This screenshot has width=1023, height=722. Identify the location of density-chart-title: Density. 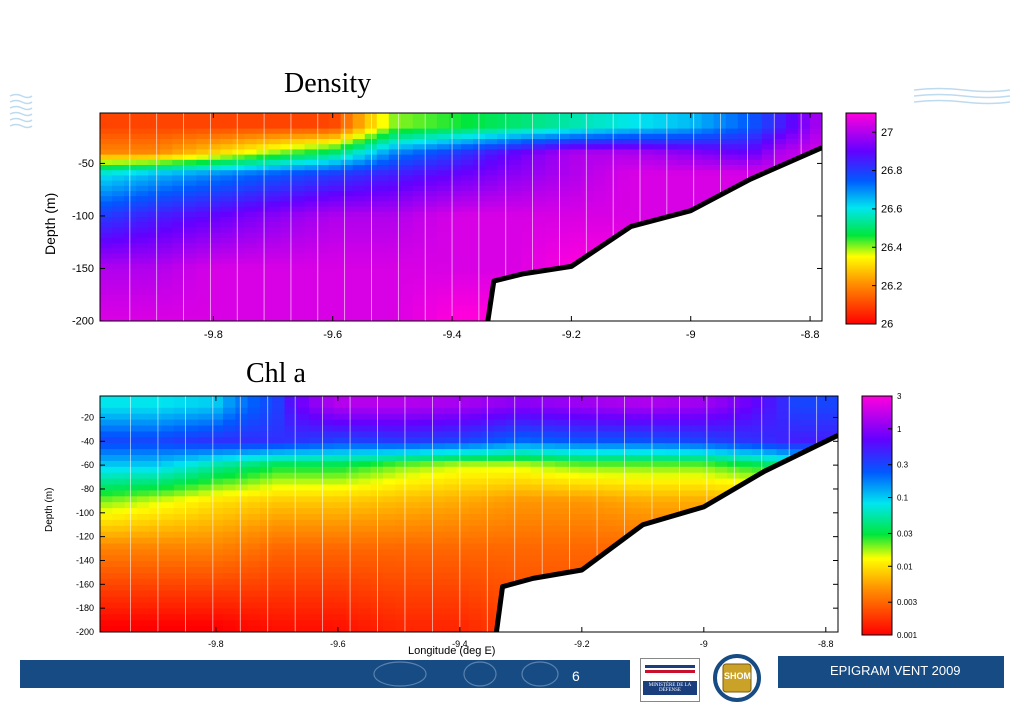
(328, 83).